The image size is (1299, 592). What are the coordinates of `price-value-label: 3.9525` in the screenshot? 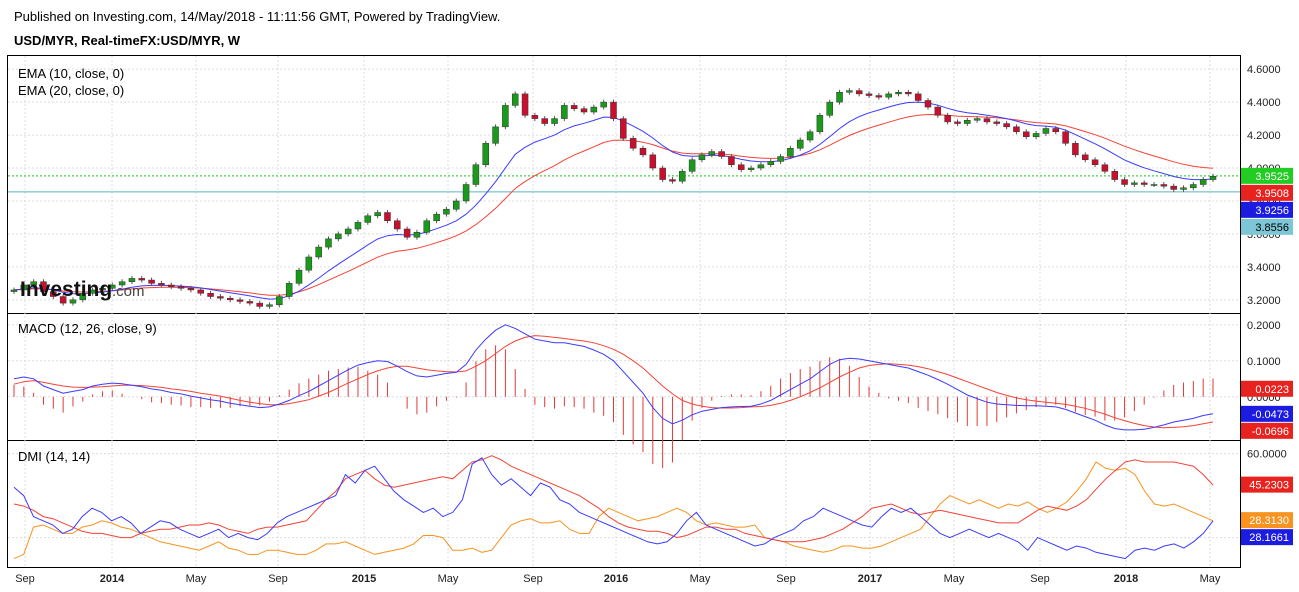 It's located at (1272, 177).